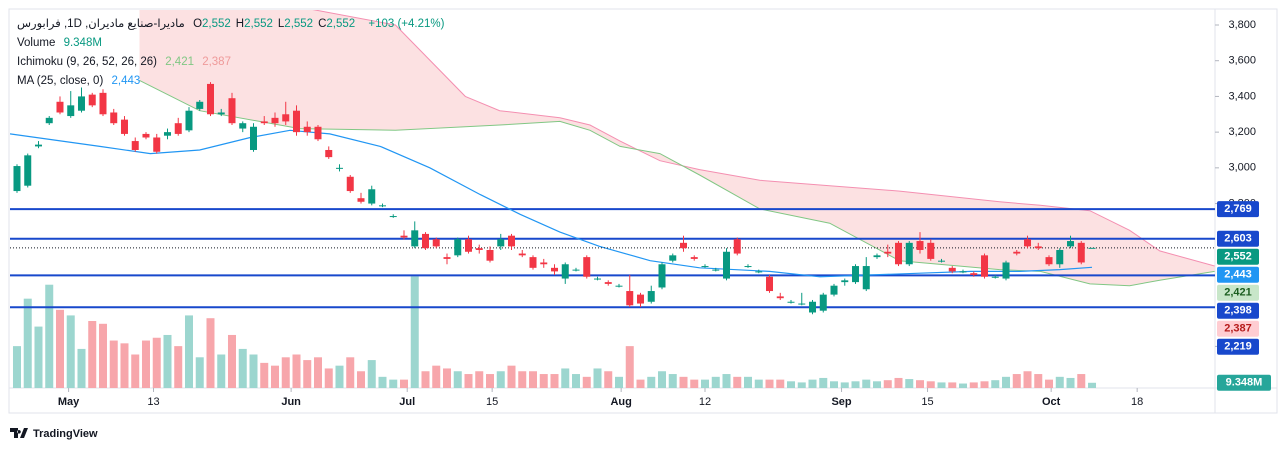 The height and width of the screenshot is (451, 1286). Describe the element at coordinates (1244, 383) in the screenshot. I see `volume-label: 9.348M` at that location.